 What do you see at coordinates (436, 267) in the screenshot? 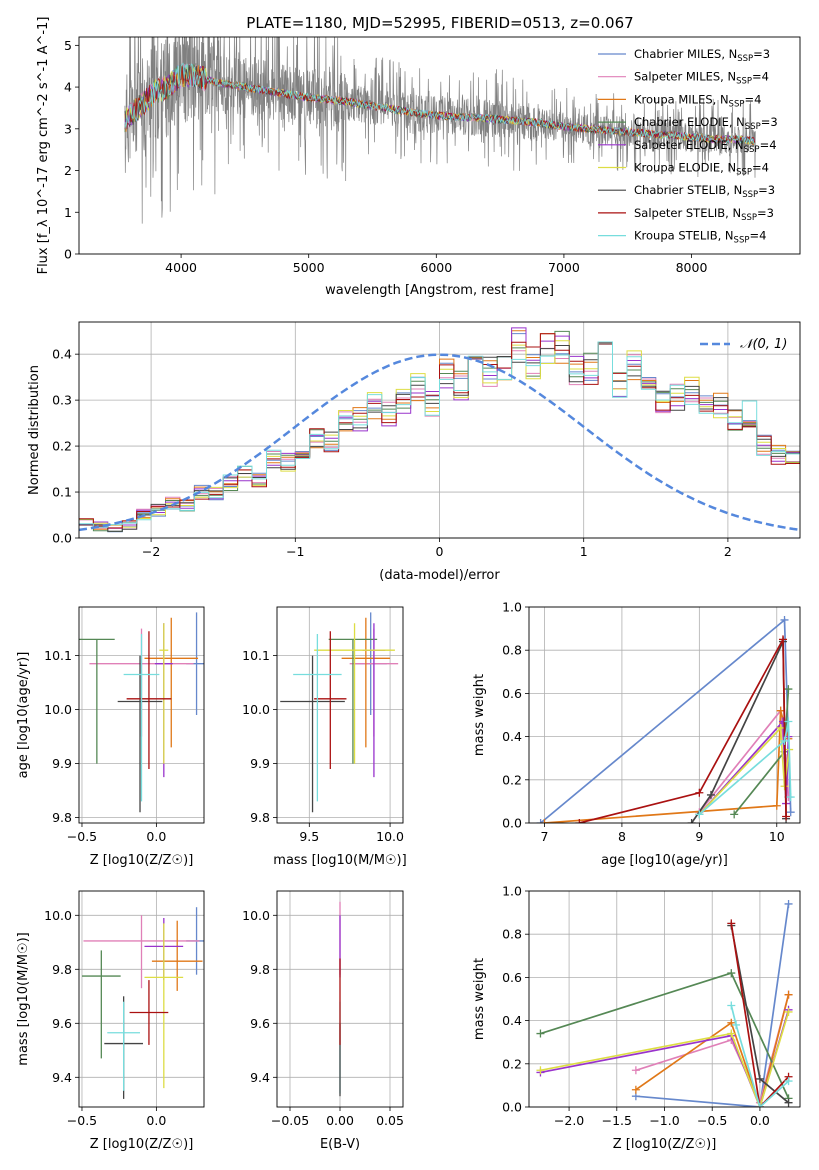
I see `x-tick-label: 6000` at bounding box center [436, 267].